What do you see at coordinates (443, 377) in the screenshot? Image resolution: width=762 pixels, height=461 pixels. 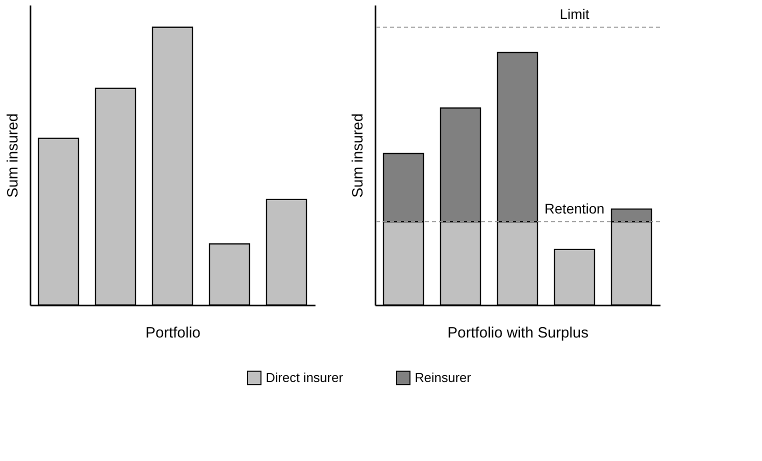 I see `legend-label: Reinsurer` at bounding box center [443, 377].